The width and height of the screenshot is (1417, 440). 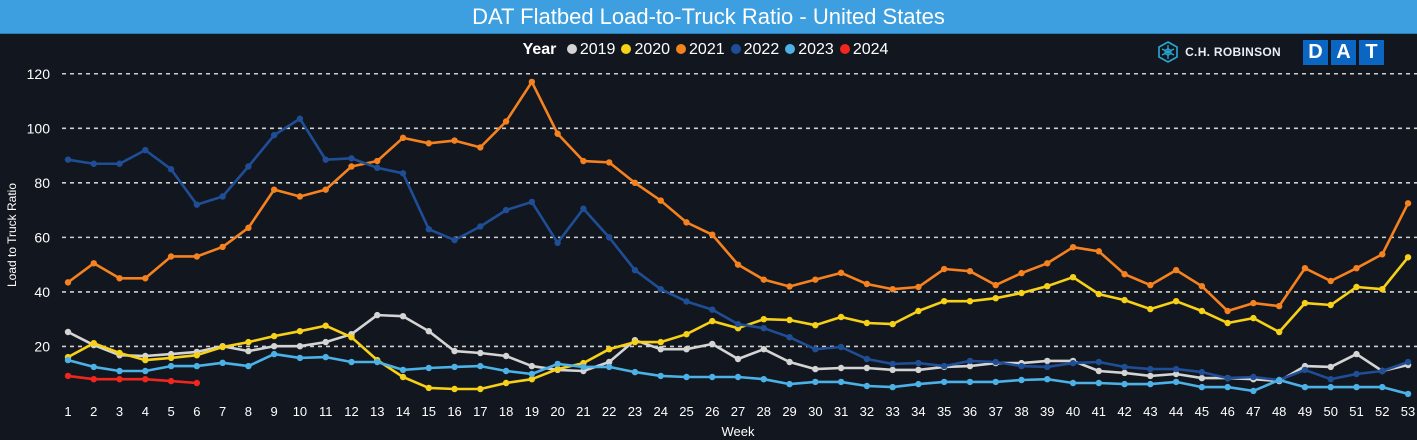 I want to click on x-tick-label: 4, so click(x=145, y=411).